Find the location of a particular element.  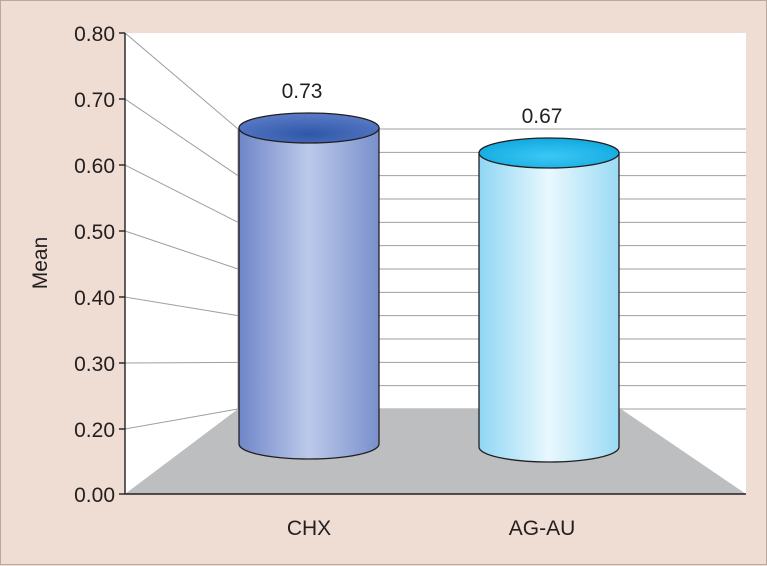

bar-ag-au: 0.67 is located at coordinates (549, 284).